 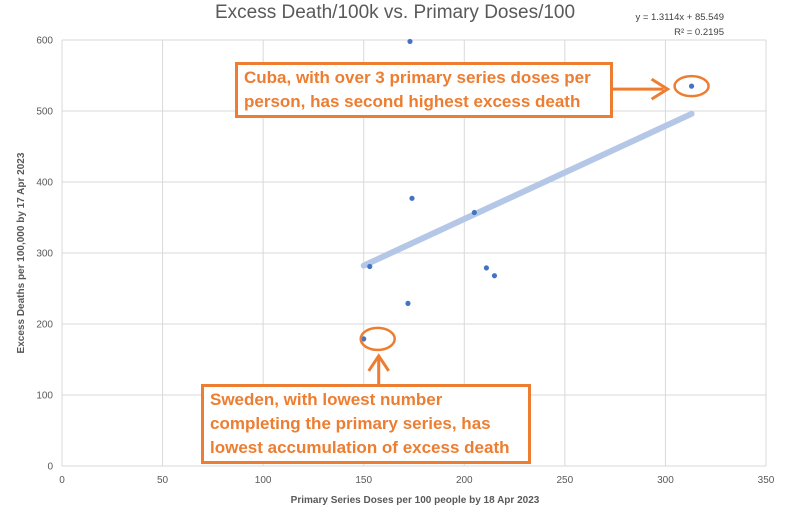 I want to click on trendline-r-squared: R² = 0.2195, so click(x=699, y=32).